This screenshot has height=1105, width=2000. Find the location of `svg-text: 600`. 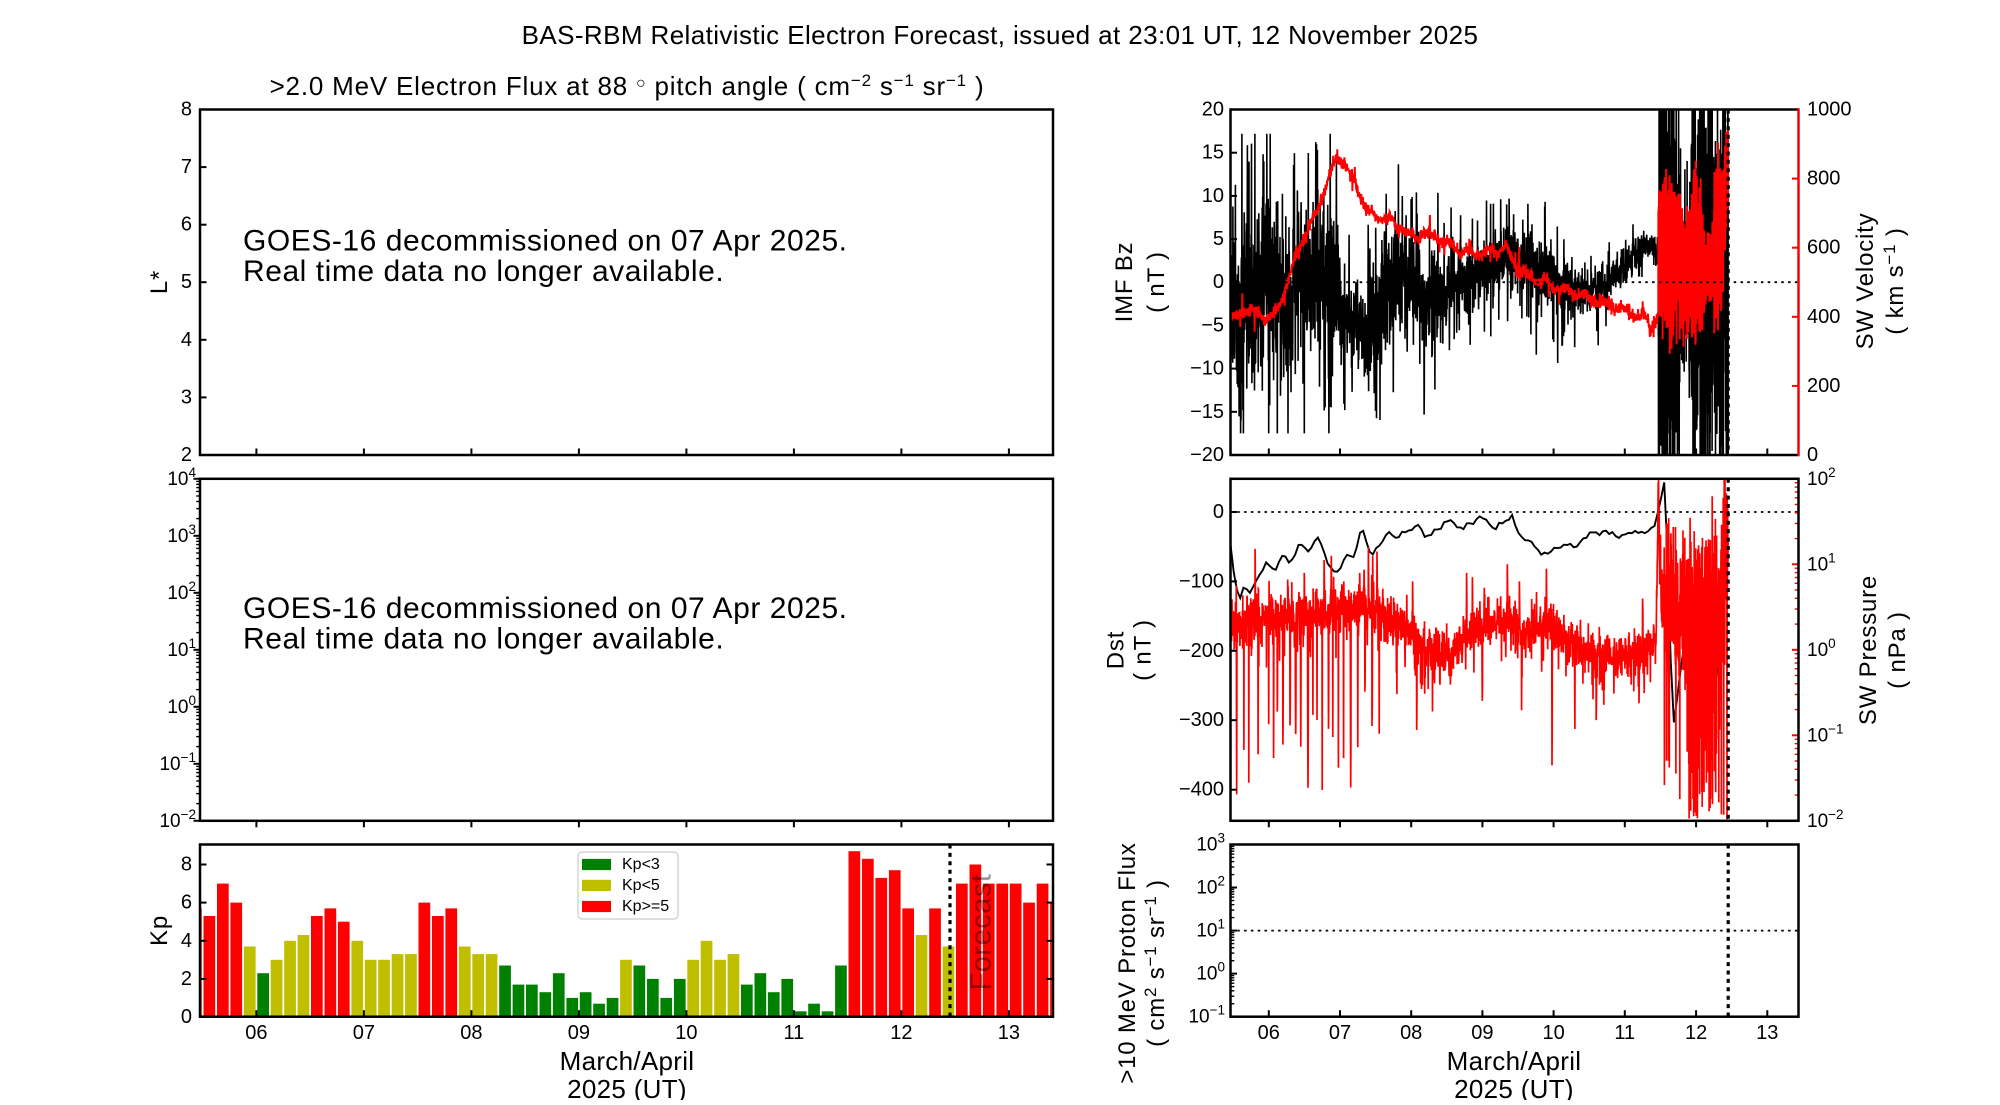

svg-text: 600 is located at coordinates (1823, 248).